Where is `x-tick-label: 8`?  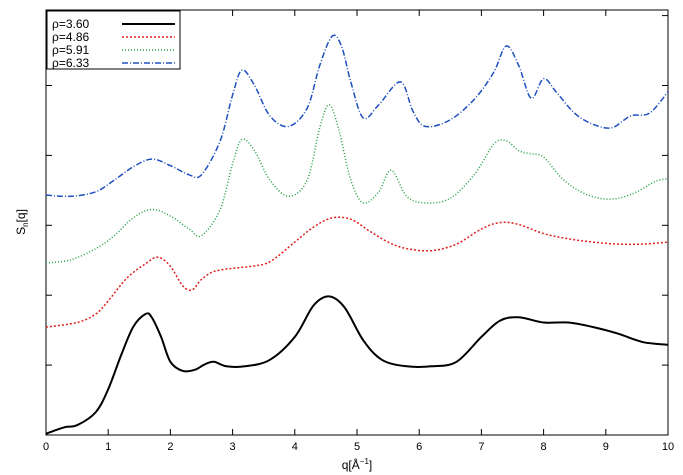
x-tick-label: 8 is located at coordinates (544, 447).